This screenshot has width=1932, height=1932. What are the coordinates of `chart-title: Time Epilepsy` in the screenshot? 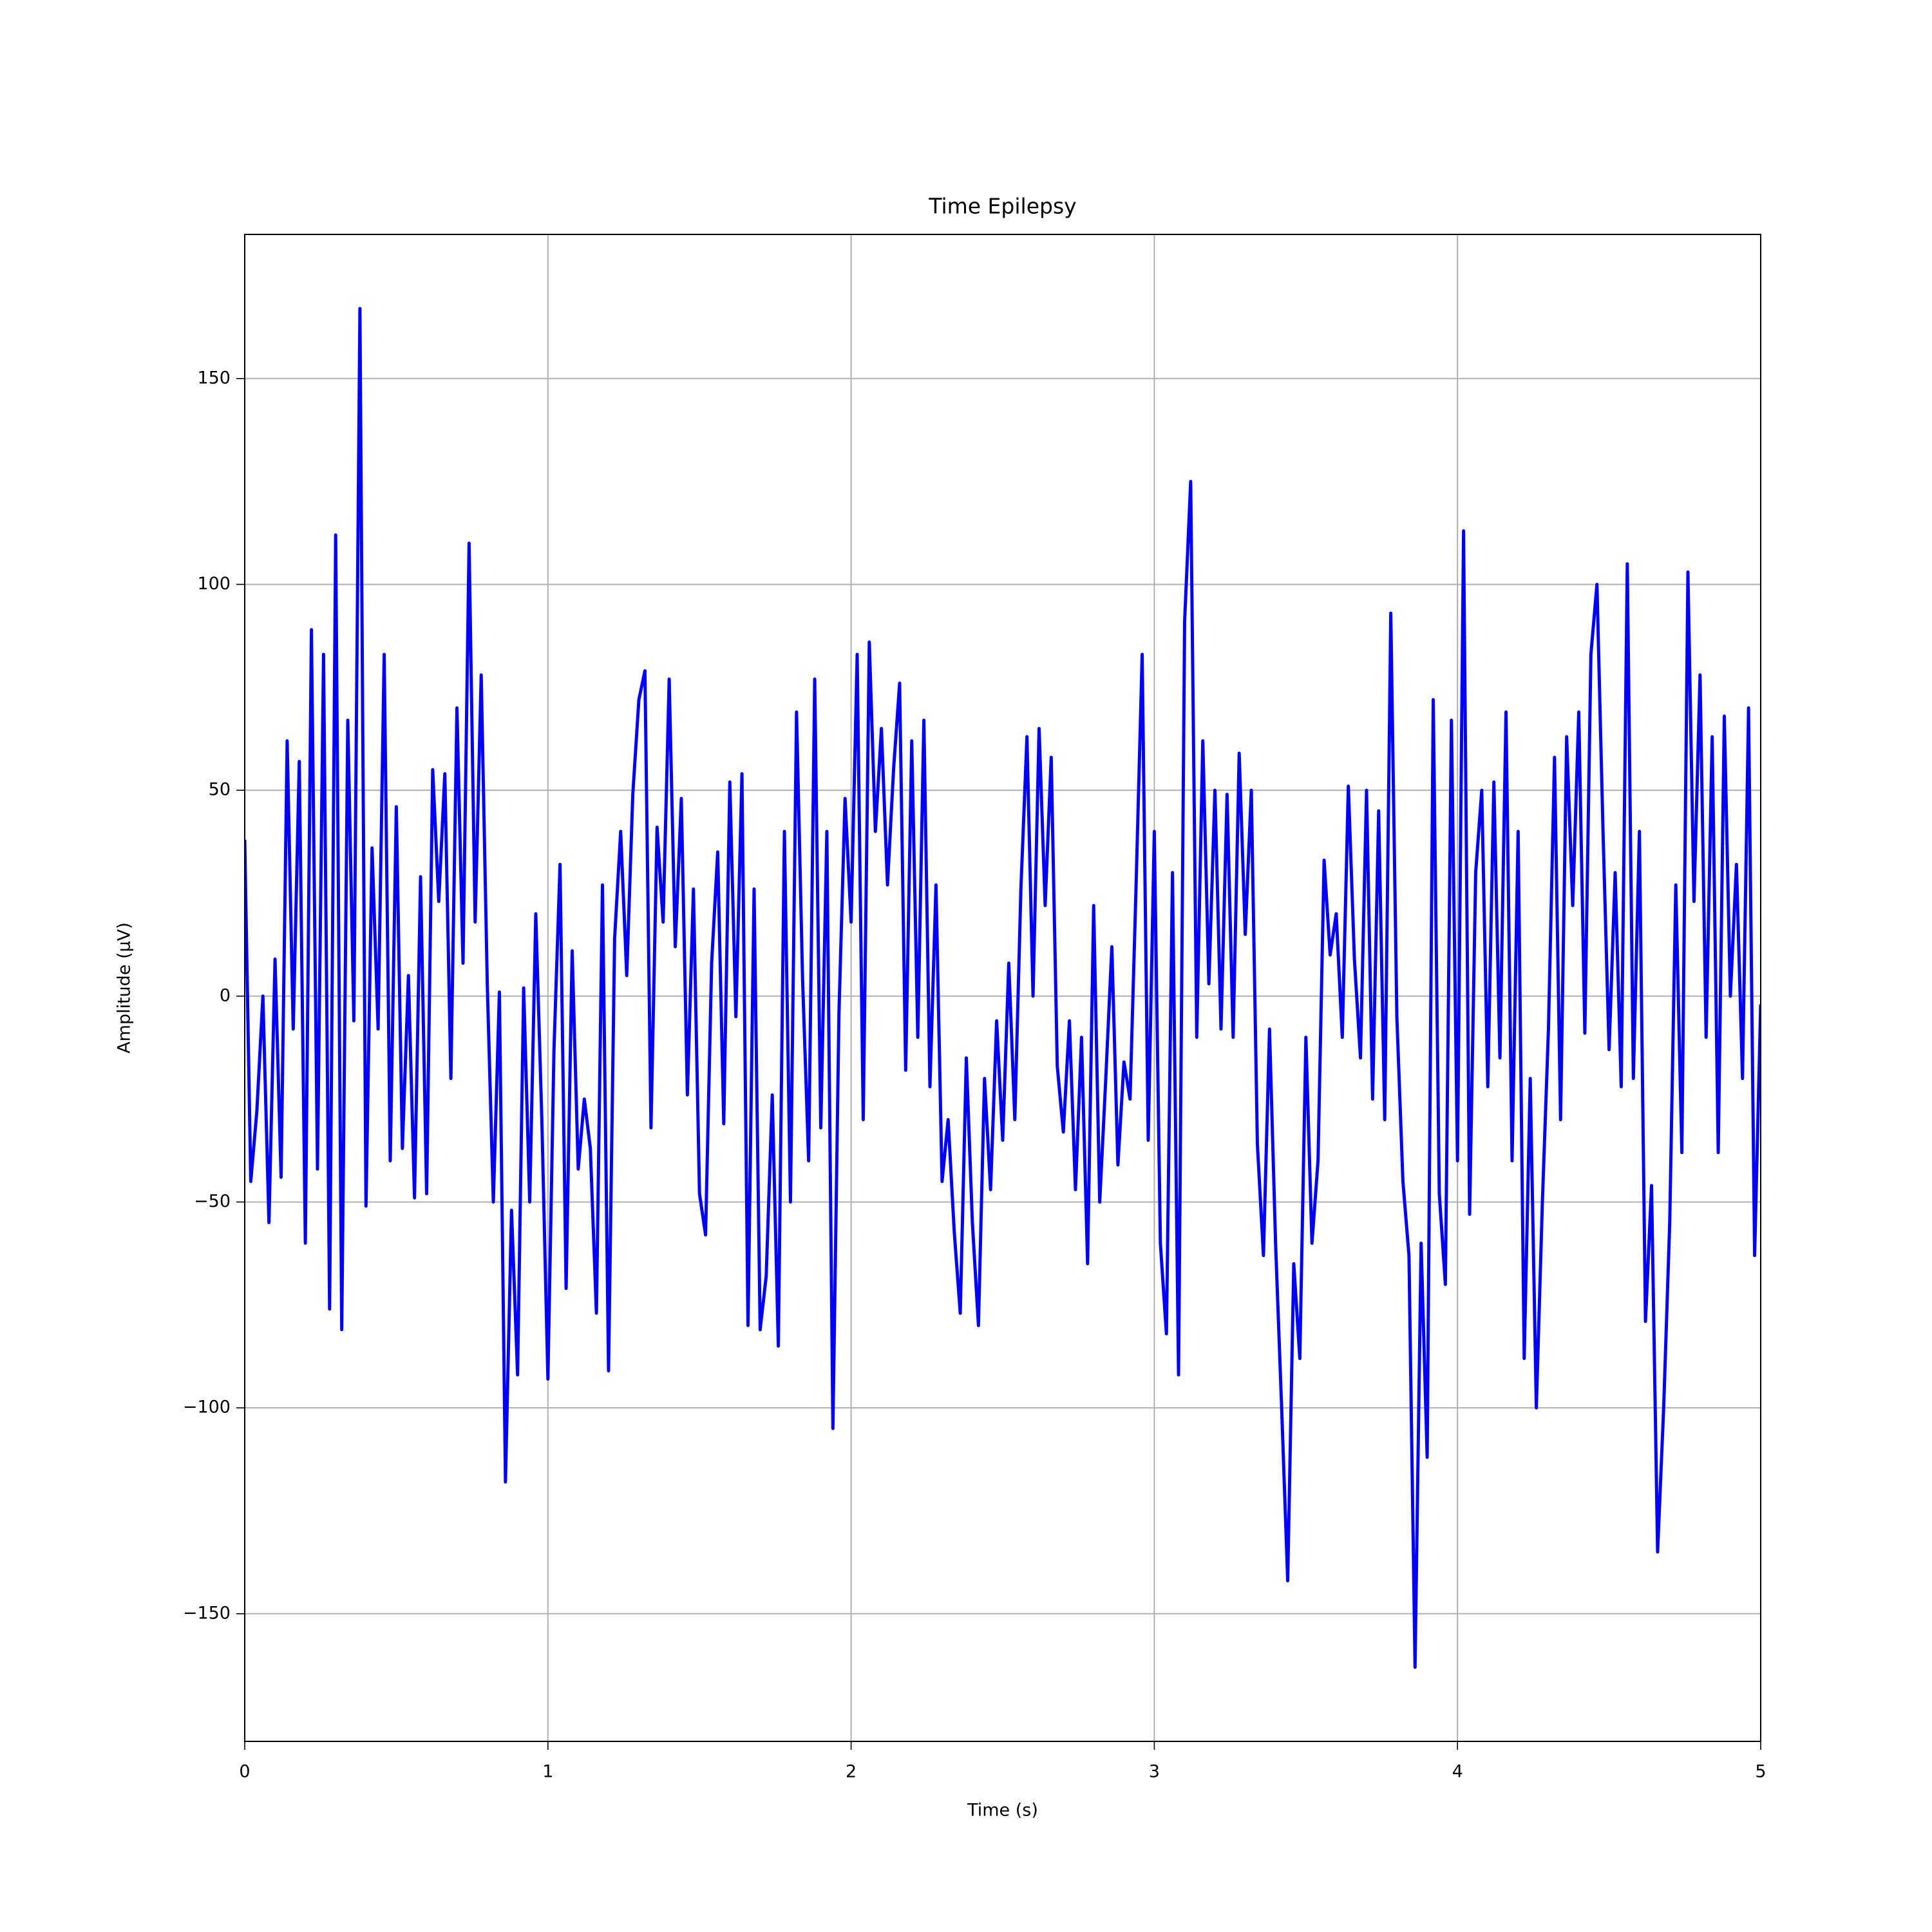 It's located at (1002, 207).